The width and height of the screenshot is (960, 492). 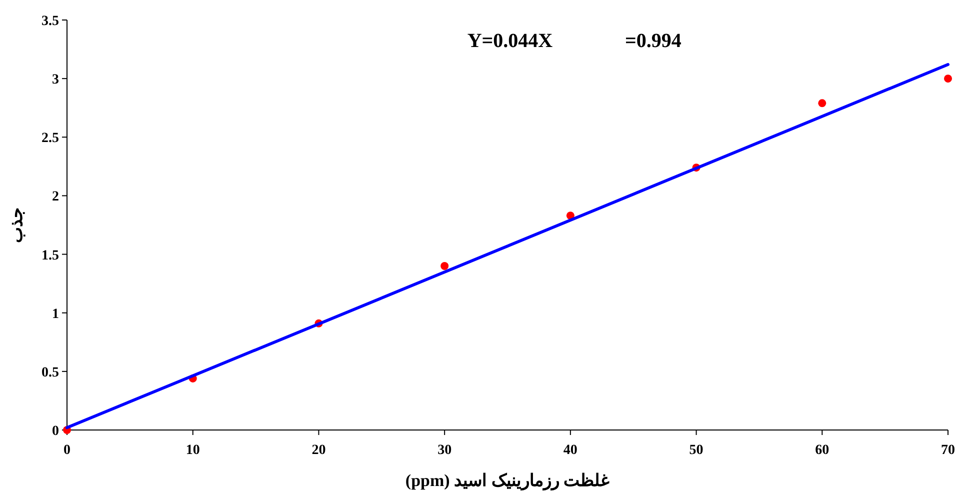 I want to click on annotation: =0.994, so click(x=653, y=41).